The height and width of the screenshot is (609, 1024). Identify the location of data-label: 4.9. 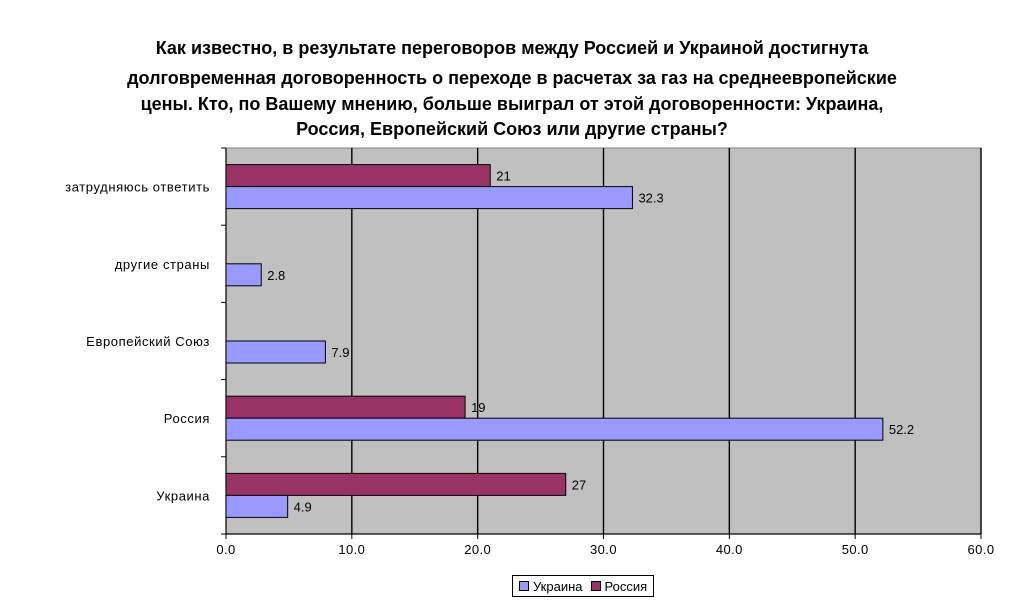
(303, 506).